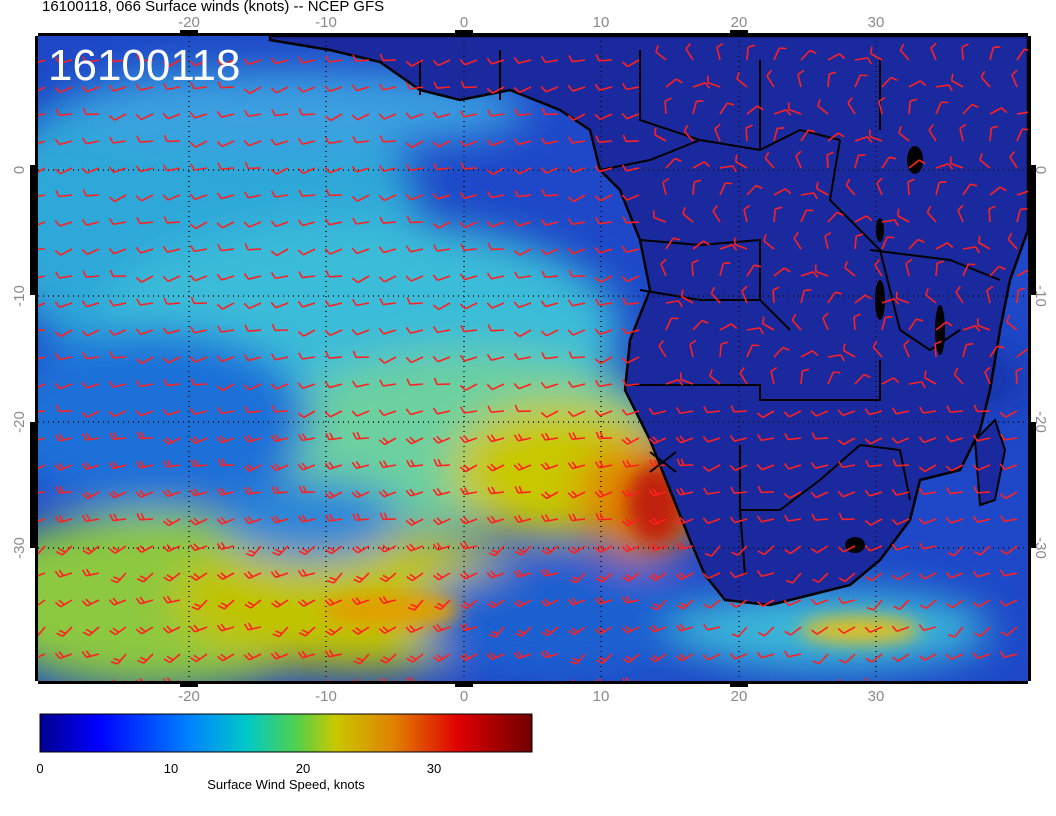  What do you see at coordinates (531, 696) in the screenshot?
I see `longitude-labels-bottom: -20 -10 0 10 20 30` at bounding box center [531, 696].